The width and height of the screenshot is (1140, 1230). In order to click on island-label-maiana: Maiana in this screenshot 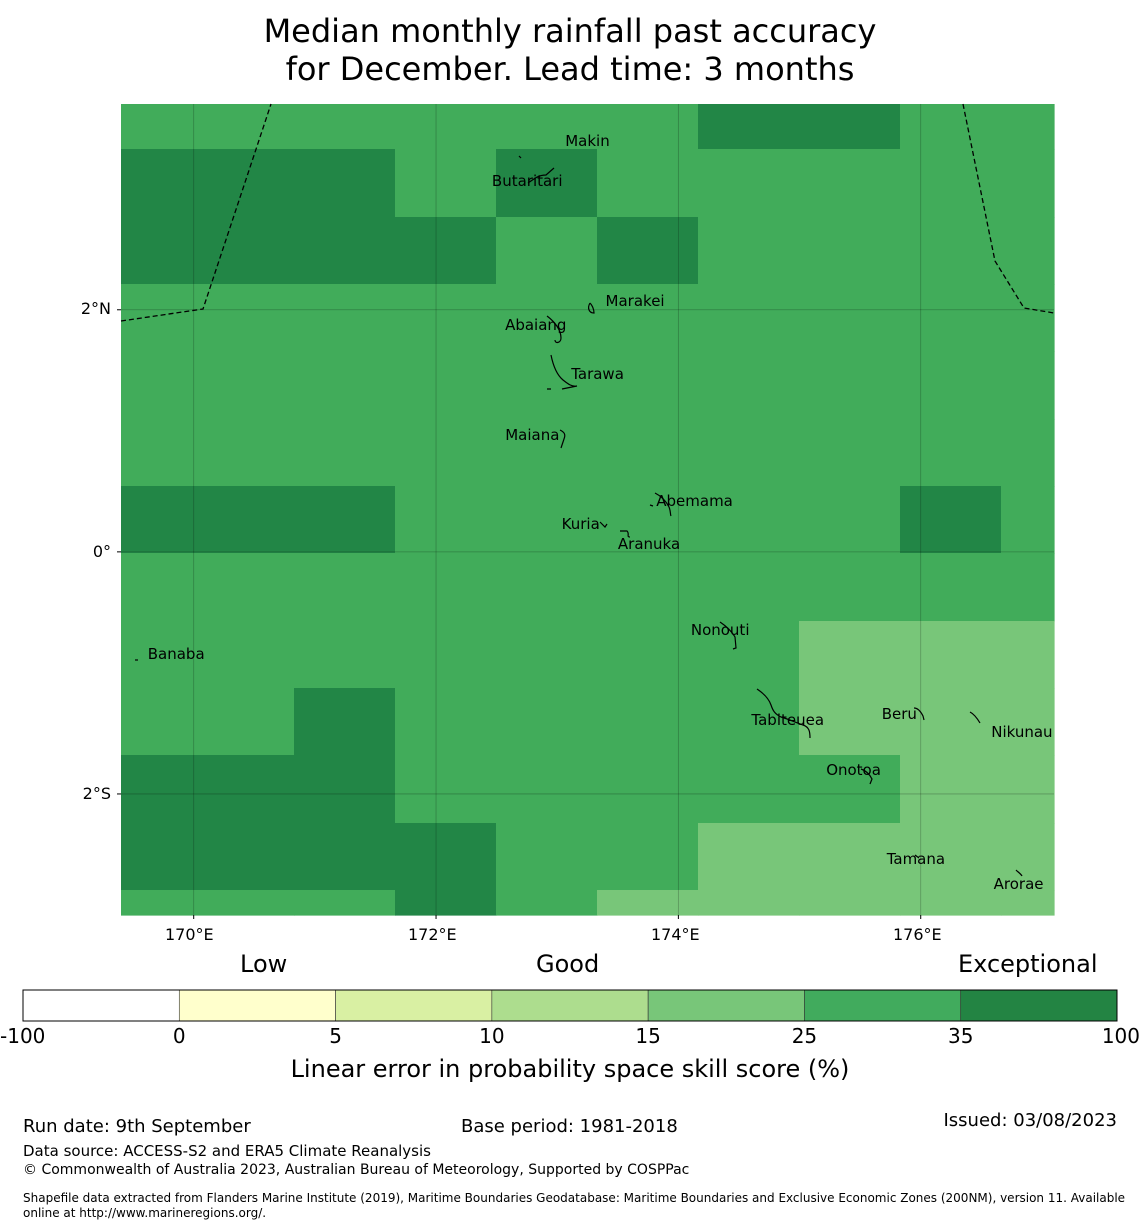, I will do `click(532, 434)`.